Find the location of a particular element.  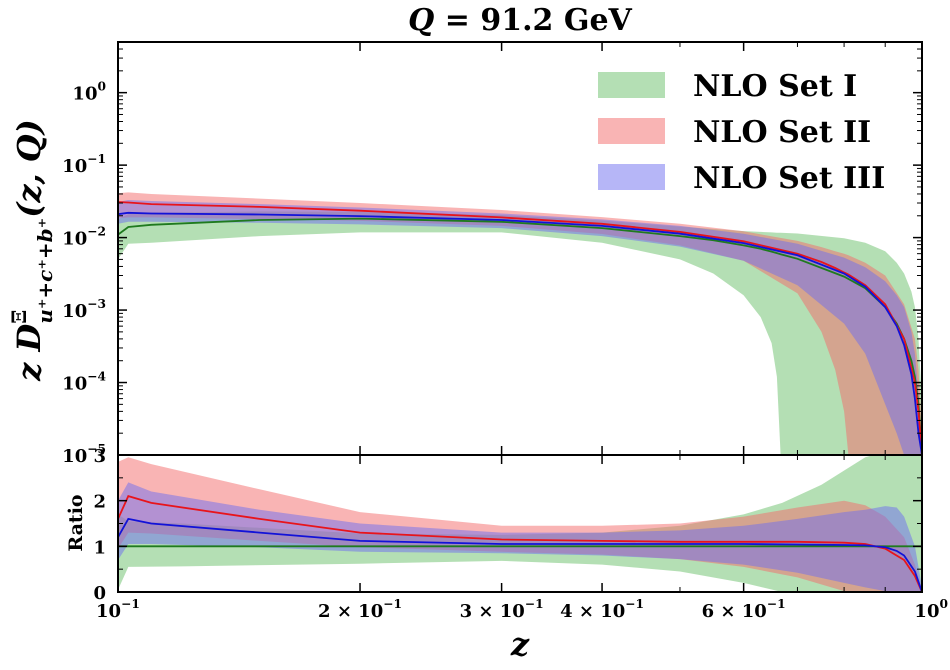

top-ylabel: z DΞ u⁺+c⁺+b⁺(z, Q) is located at coordinates (32, 250).